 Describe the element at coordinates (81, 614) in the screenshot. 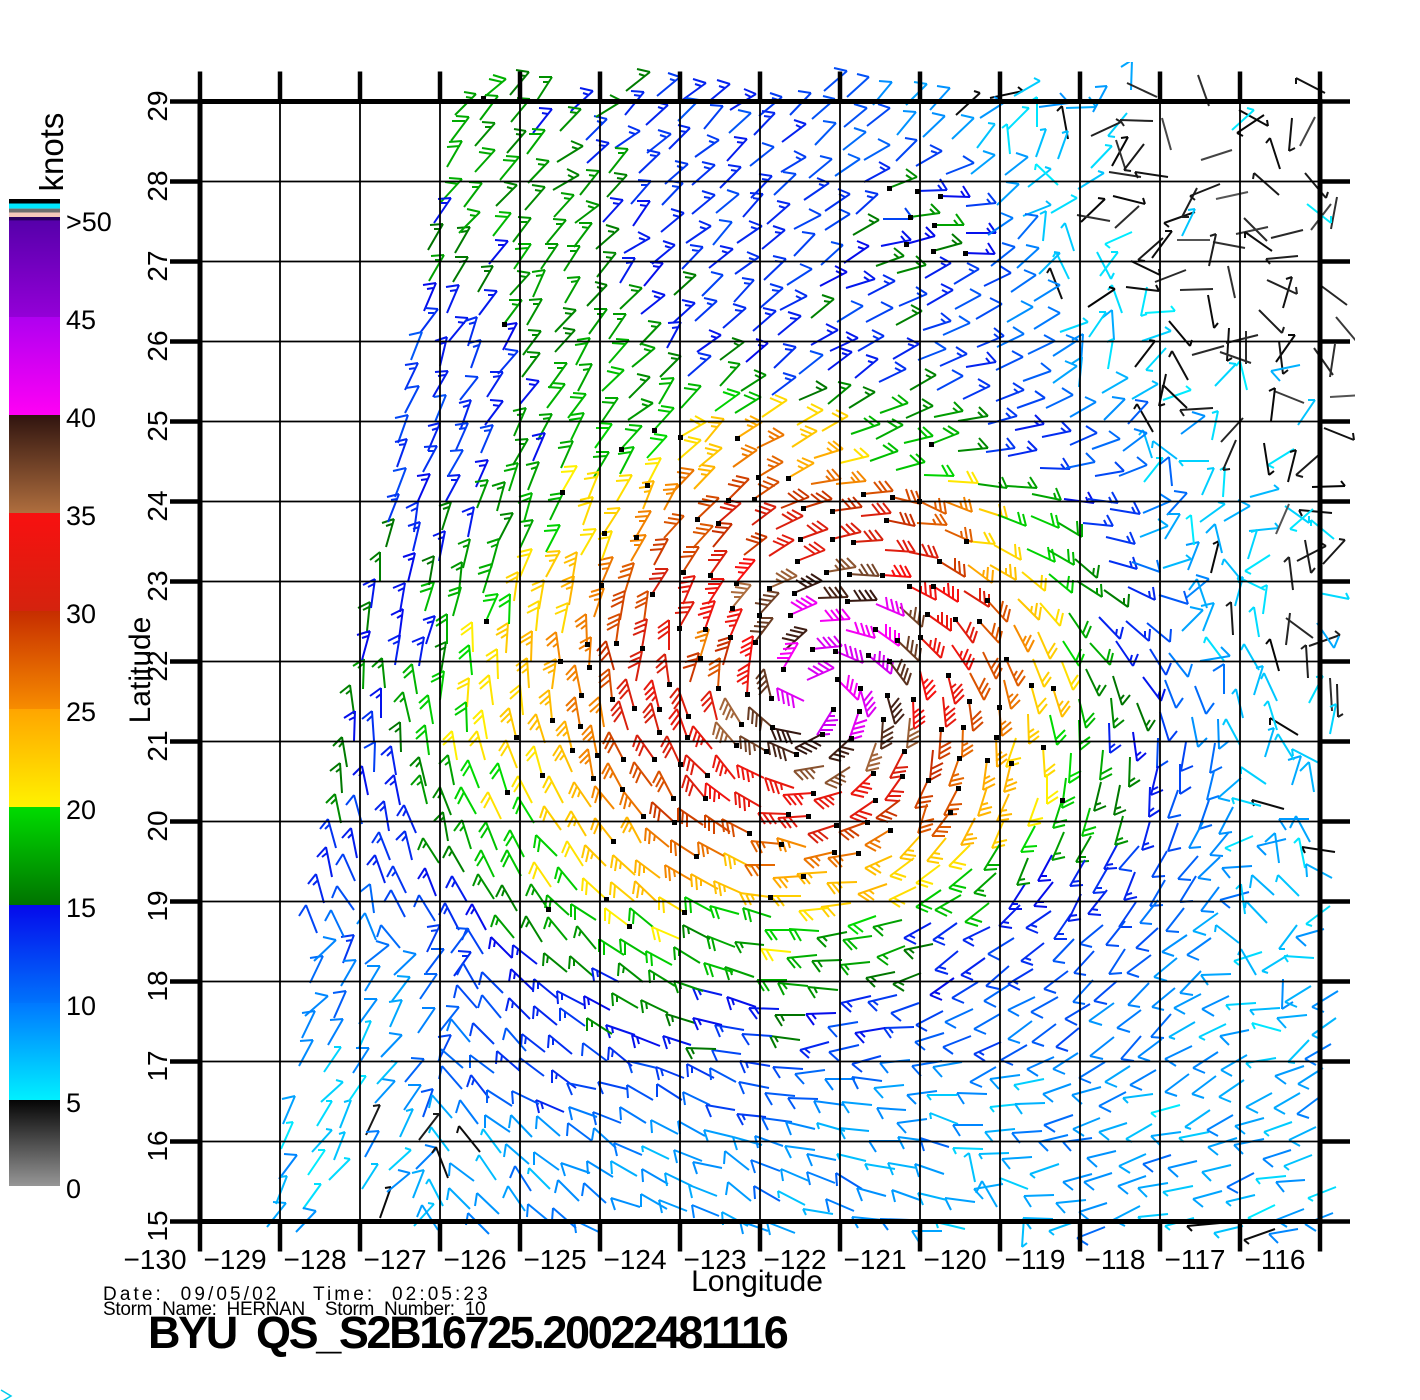

I see `svg-text: 30` at that location.